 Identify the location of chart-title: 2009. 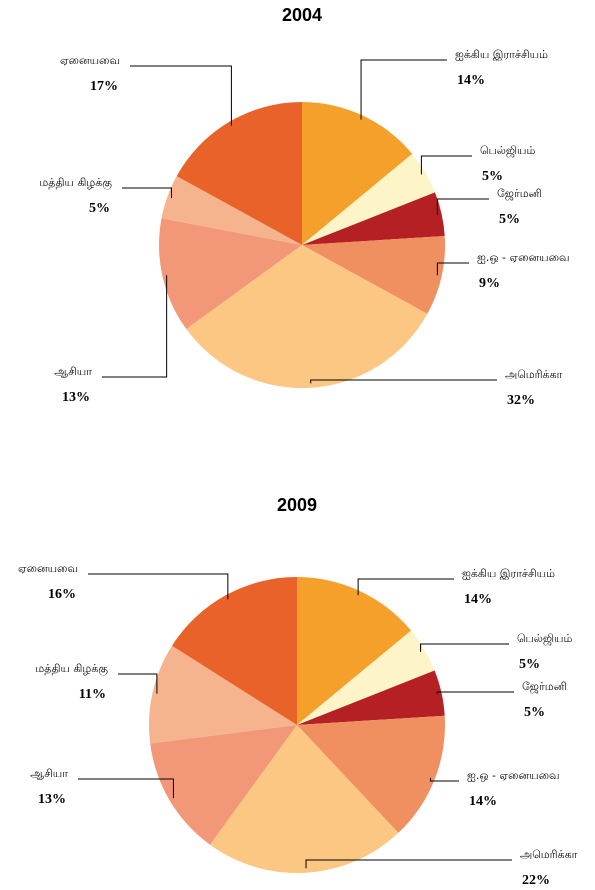
(297, 505).